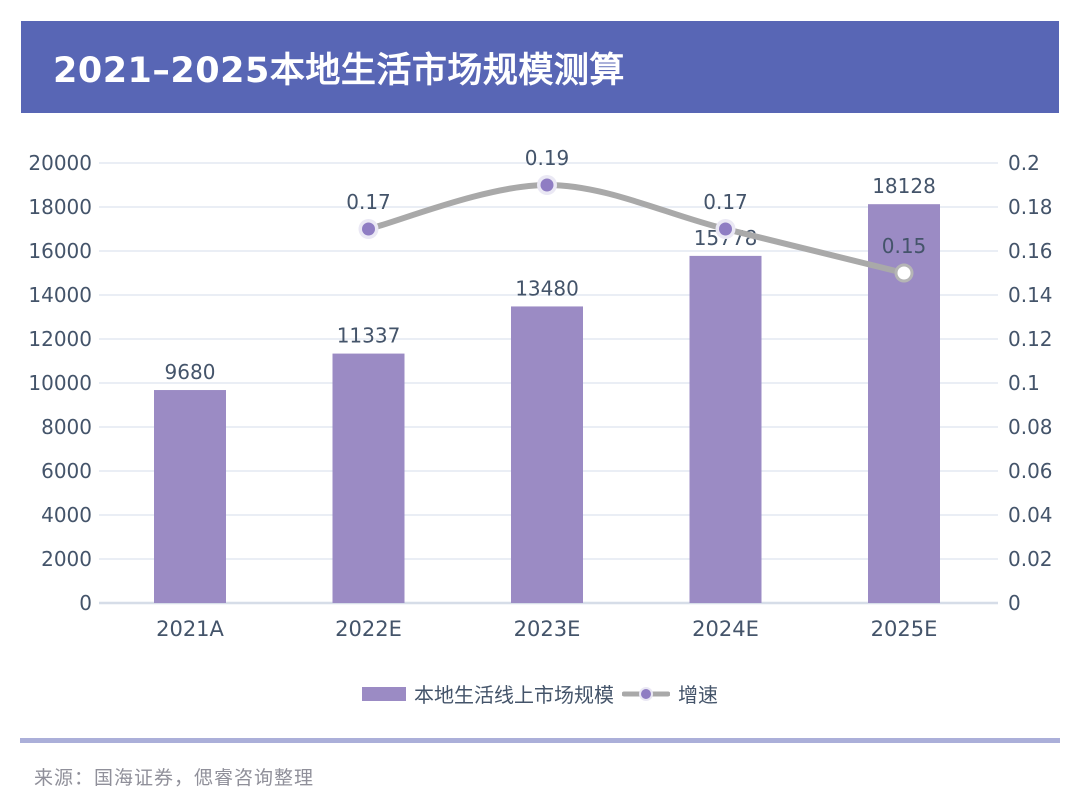  Describe the element at coordinates (1030, 471) in the screenshot. I see `right-axis-tick-label: 0.06` at that location.